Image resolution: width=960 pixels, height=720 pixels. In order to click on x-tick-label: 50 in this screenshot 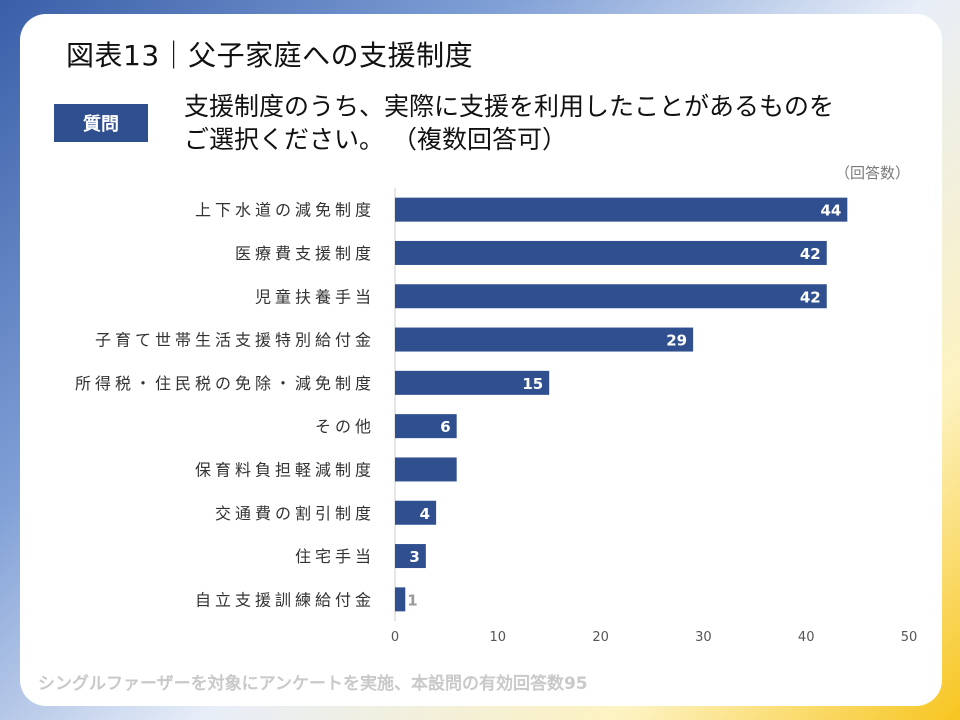, I will do `click(909, 637)`.